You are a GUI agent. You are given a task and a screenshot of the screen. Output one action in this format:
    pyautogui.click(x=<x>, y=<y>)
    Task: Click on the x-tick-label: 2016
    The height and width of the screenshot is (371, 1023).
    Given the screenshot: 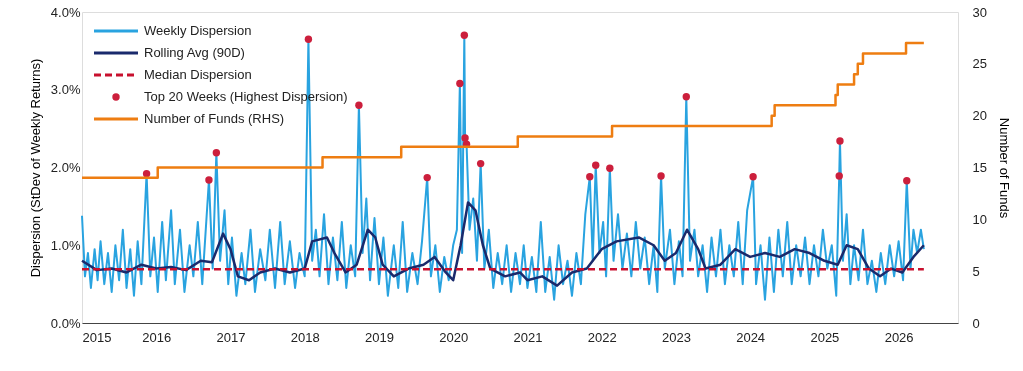 What is the action you would take?
    pyautogui.click(x=157, y=337)
    